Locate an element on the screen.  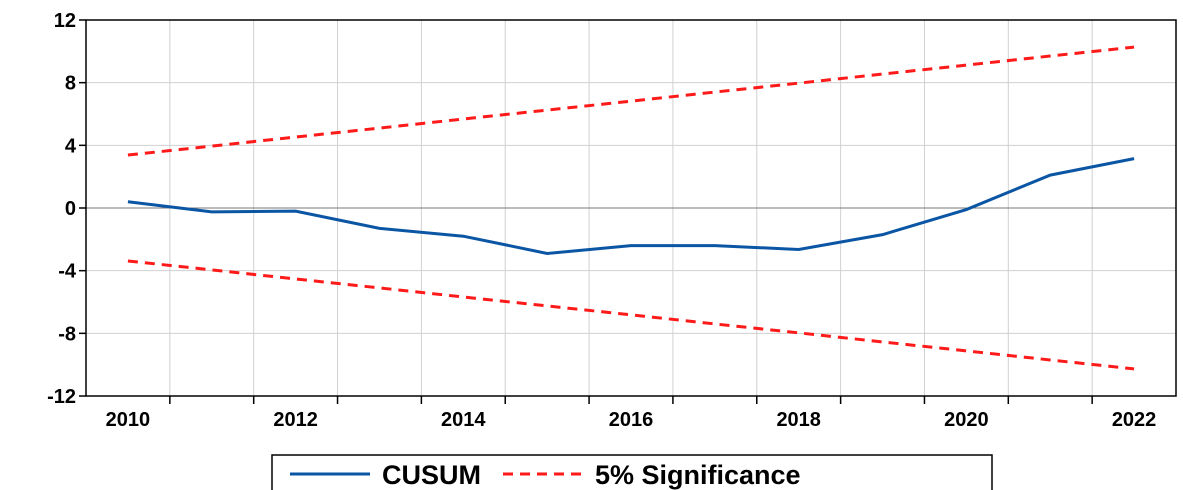
legend: CUSUM 5% Significance is located at coordinates (632, 472).